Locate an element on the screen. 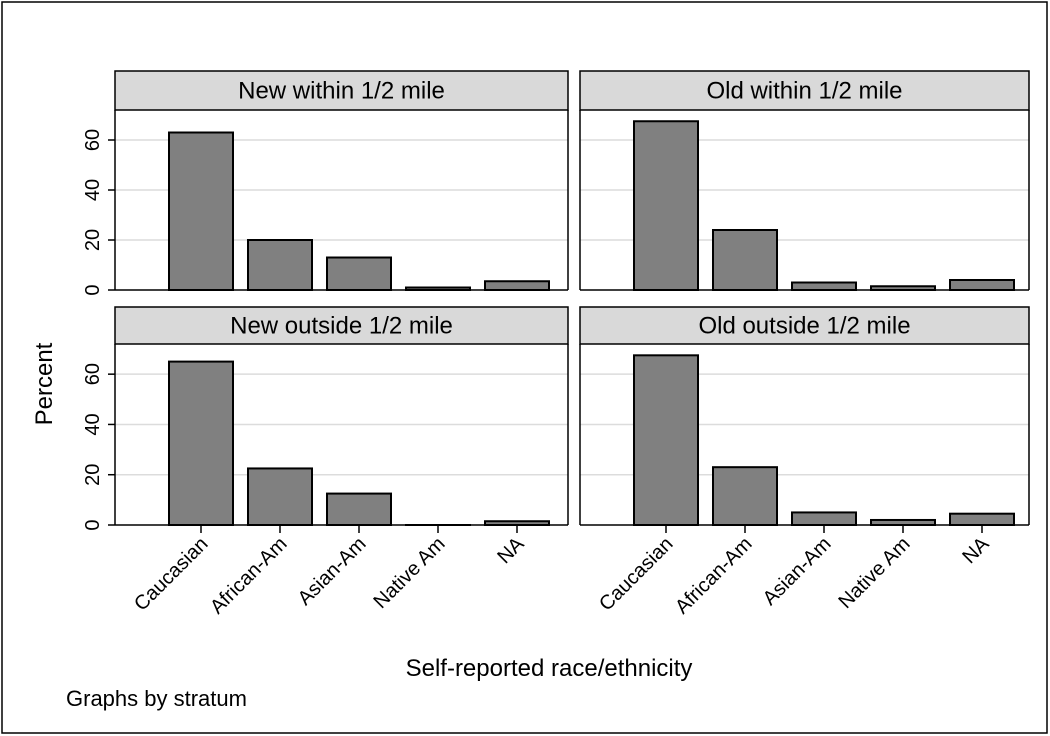 The height and width of the screenshot is (736, 1050). panel-title: Old outside 1/2 mile is located at coordinates (804, 326).